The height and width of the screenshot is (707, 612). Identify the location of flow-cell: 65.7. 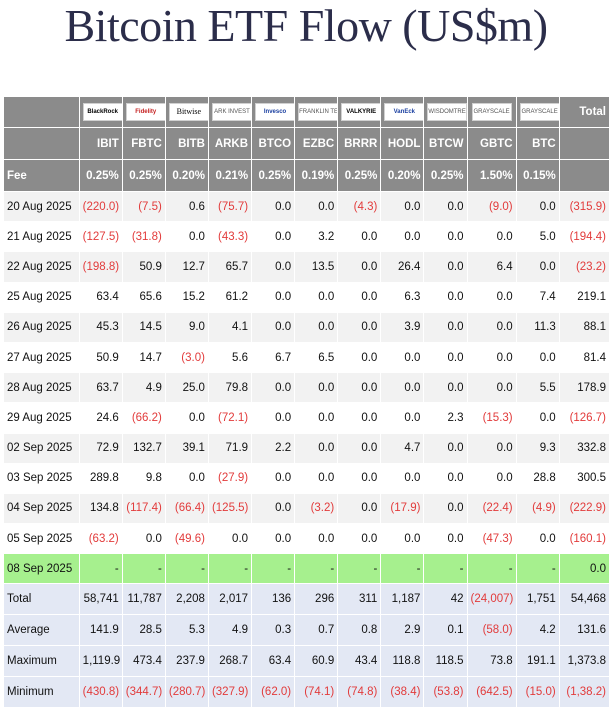
(230, 267).